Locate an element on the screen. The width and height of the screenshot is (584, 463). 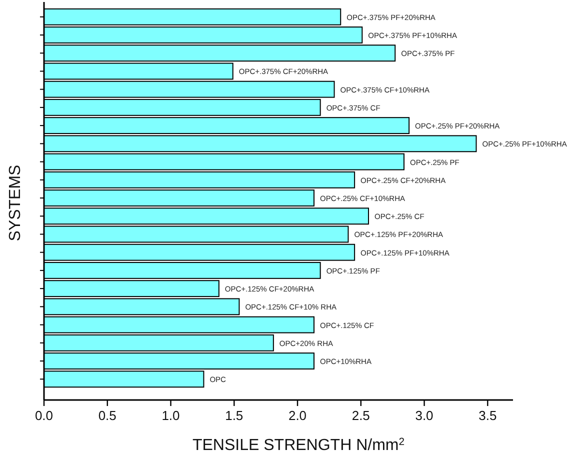
x-tick-label: 3.0 is located at coordinates (424, 415).